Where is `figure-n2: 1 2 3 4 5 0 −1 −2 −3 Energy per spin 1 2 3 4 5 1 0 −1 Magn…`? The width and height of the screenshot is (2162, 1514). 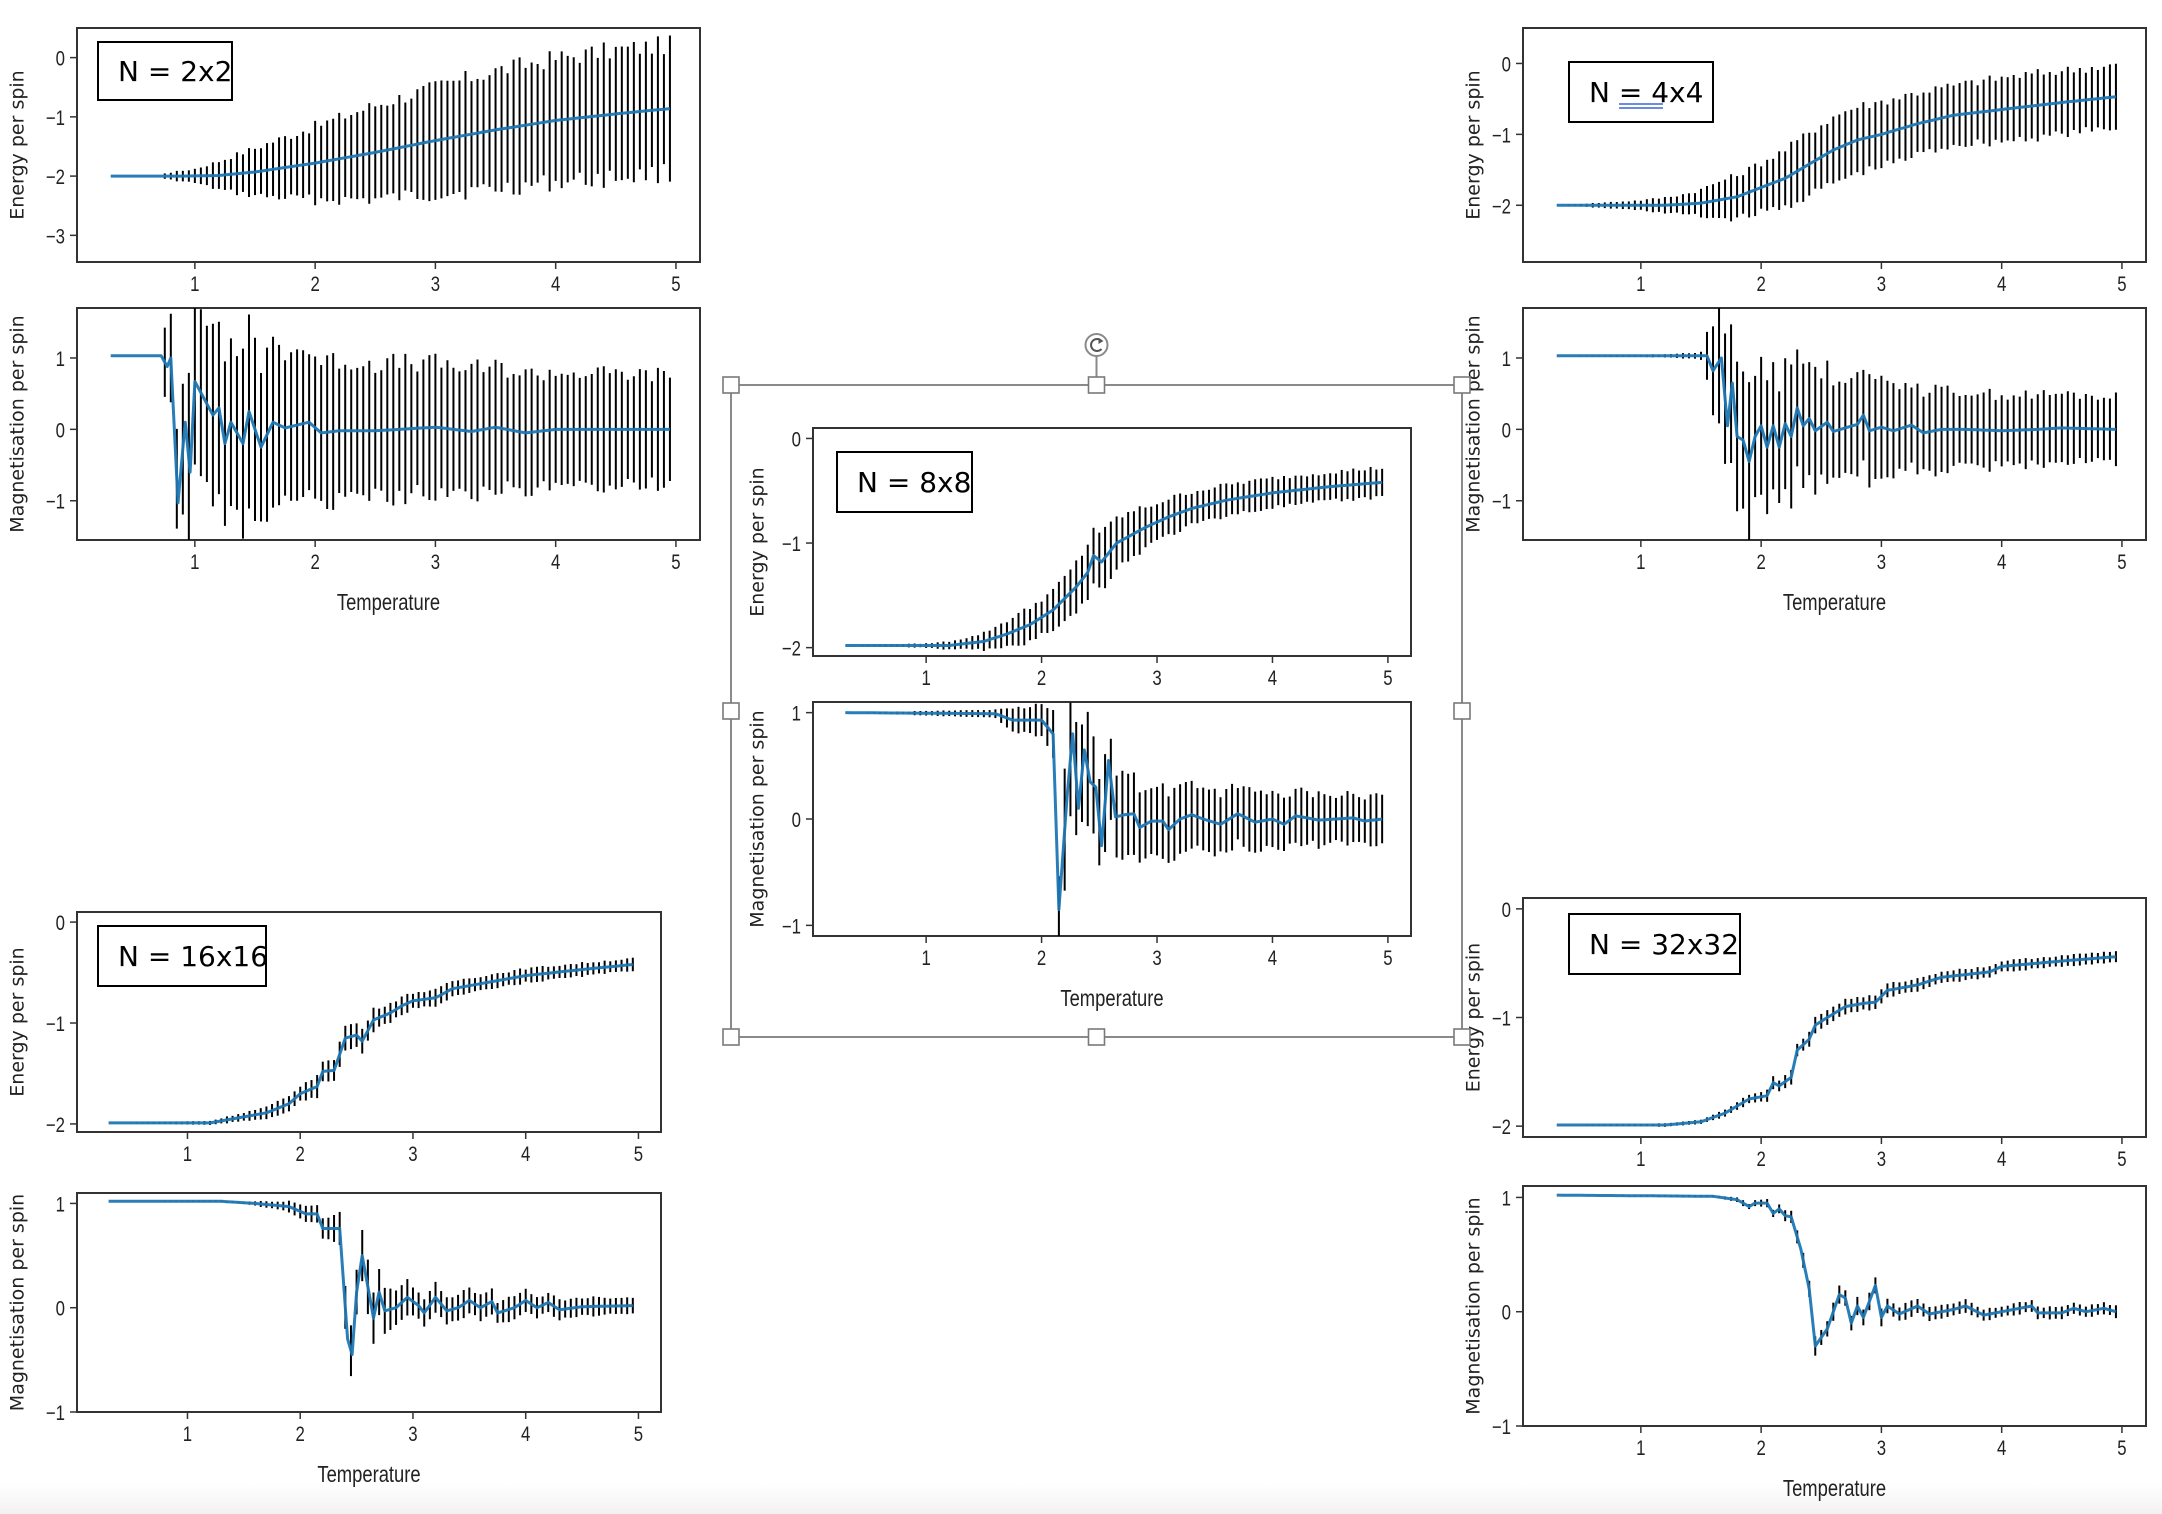 figure-n2: 1 2 3 4 5 0 −1 −2 −3 Energy per spin 1 2 3 4 5 1 0 −1 Magn… is located at coordinates (354, 321).